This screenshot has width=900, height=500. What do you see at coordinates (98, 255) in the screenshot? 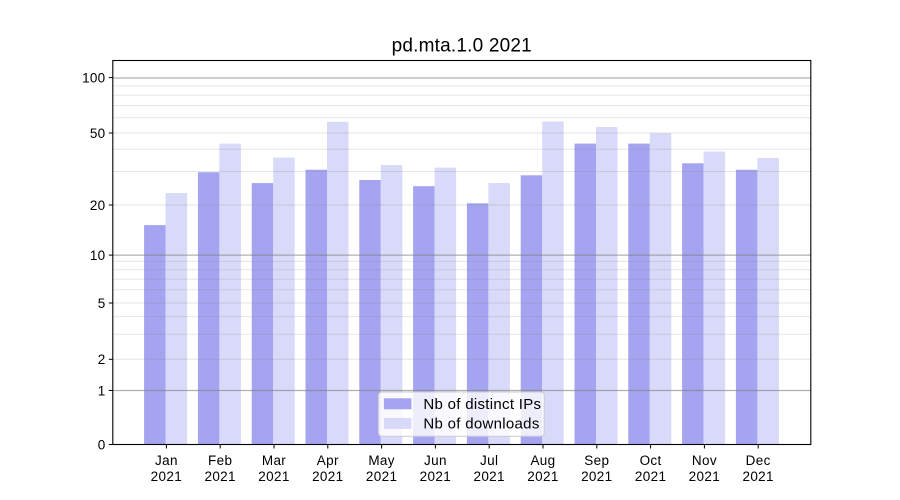
I see `svg-text: 10` at bounding box center [98, 255].